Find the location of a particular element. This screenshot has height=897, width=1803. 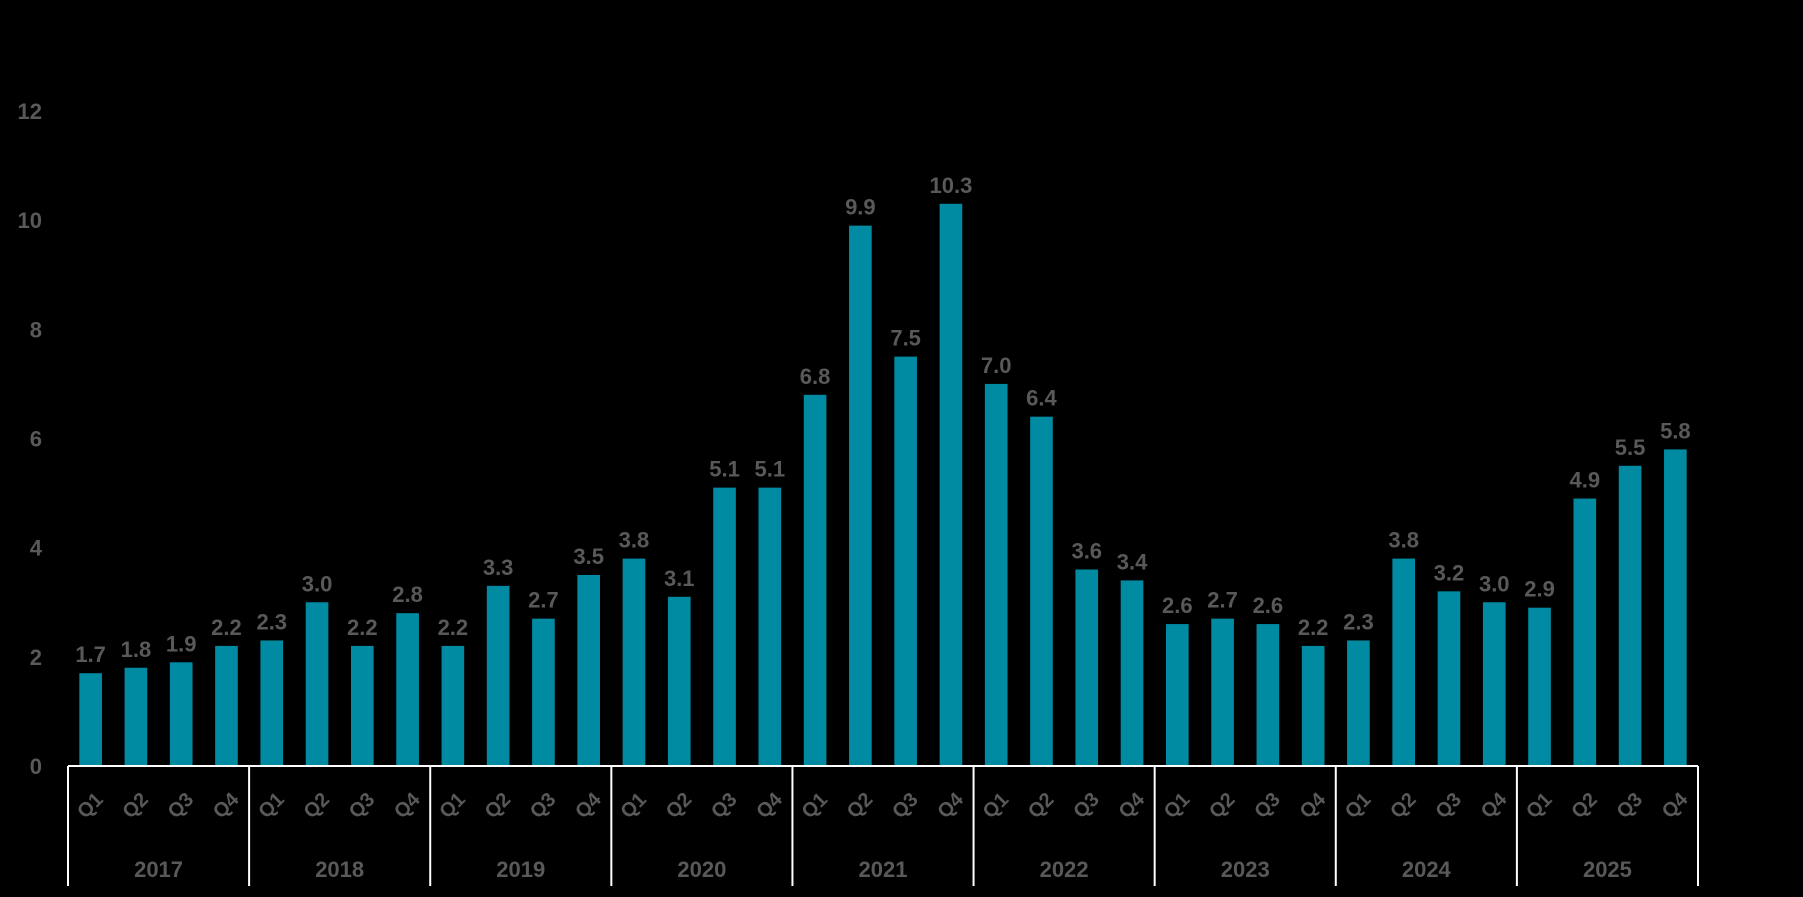

data-label: 5.5 is located at coordinates (1630, 447).